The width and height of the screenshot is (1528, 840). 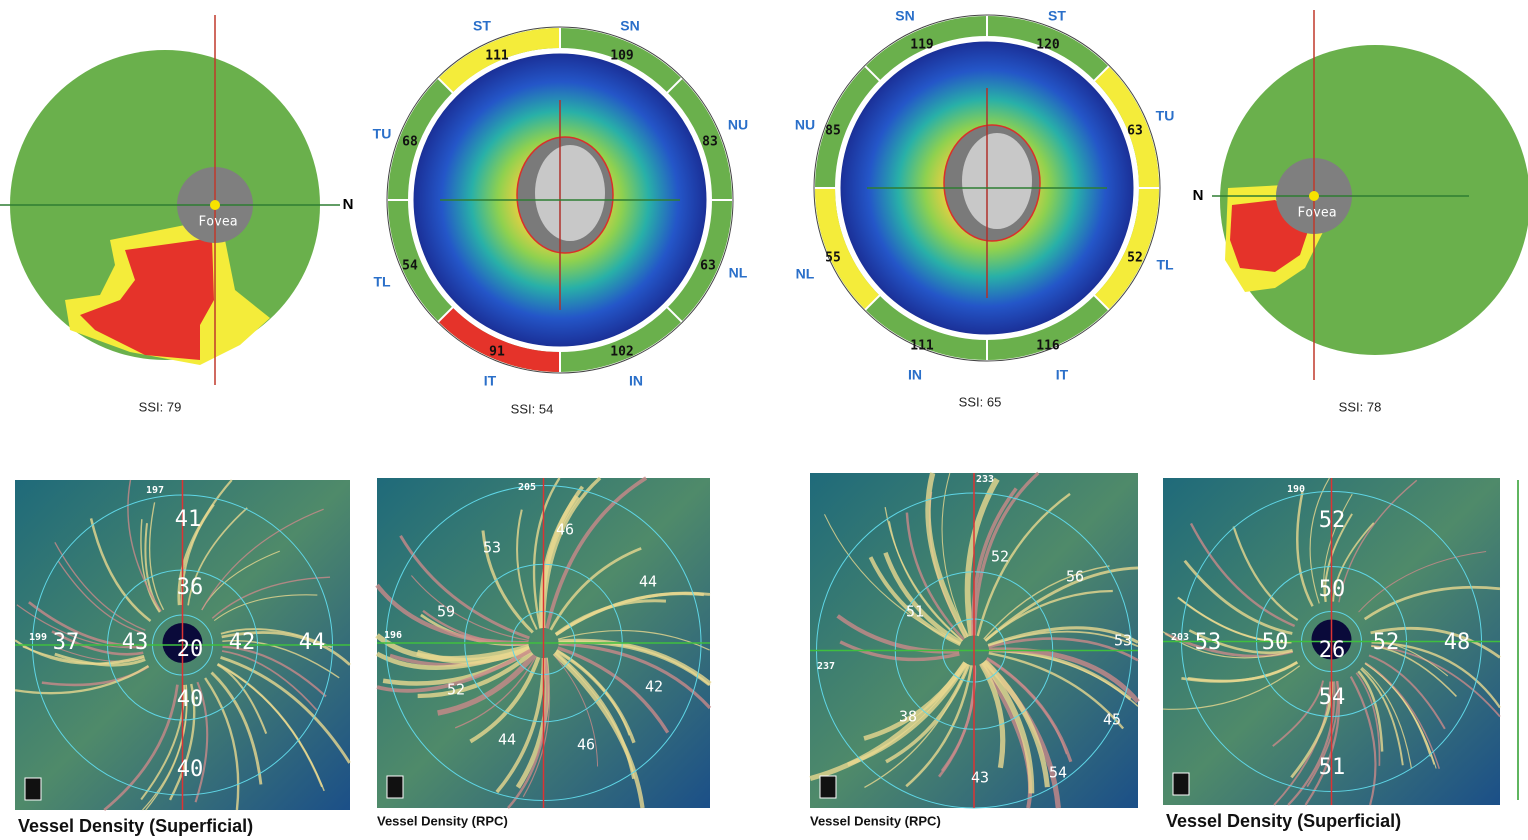 I want to click on density-value: 20, so click(x=190, y=649).